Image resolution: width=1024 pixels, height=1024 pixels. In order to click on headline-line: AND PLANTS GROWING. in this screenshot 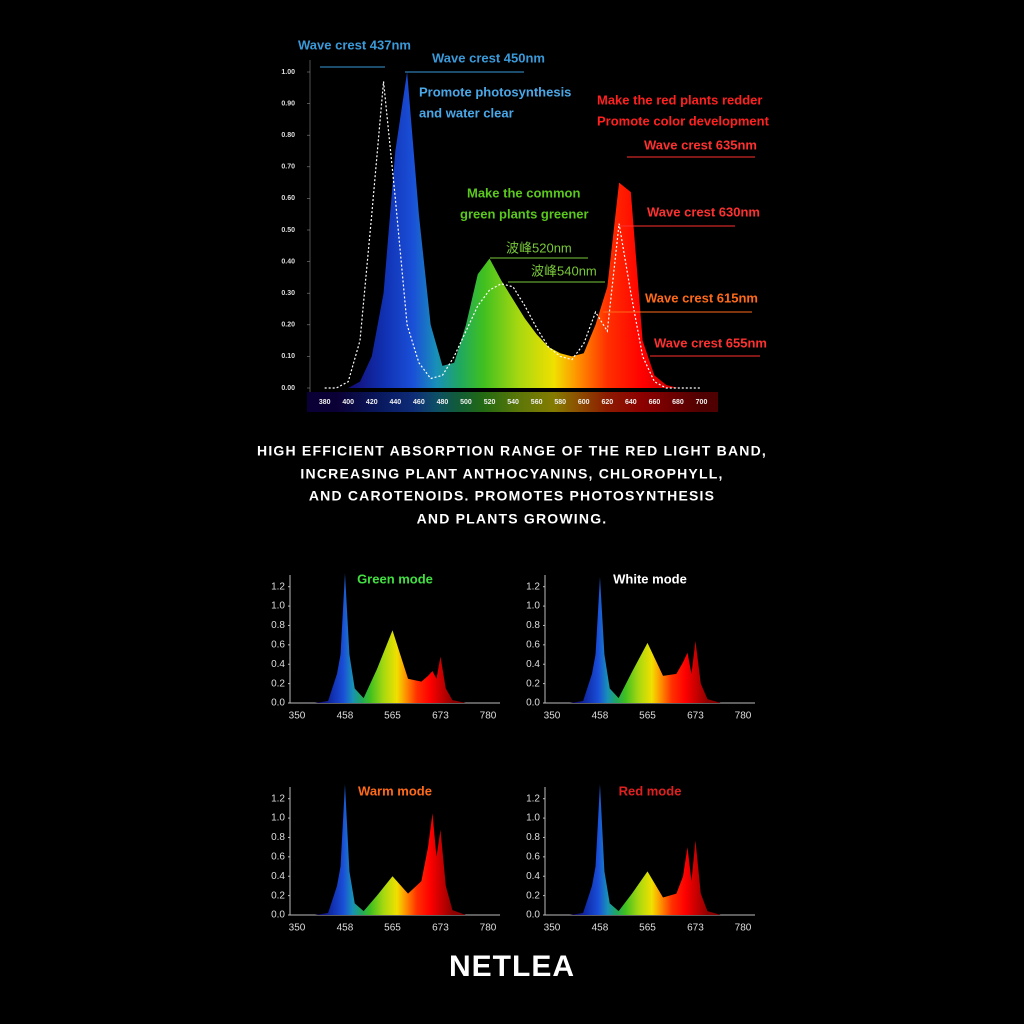, I will do `click(512, 519)`.